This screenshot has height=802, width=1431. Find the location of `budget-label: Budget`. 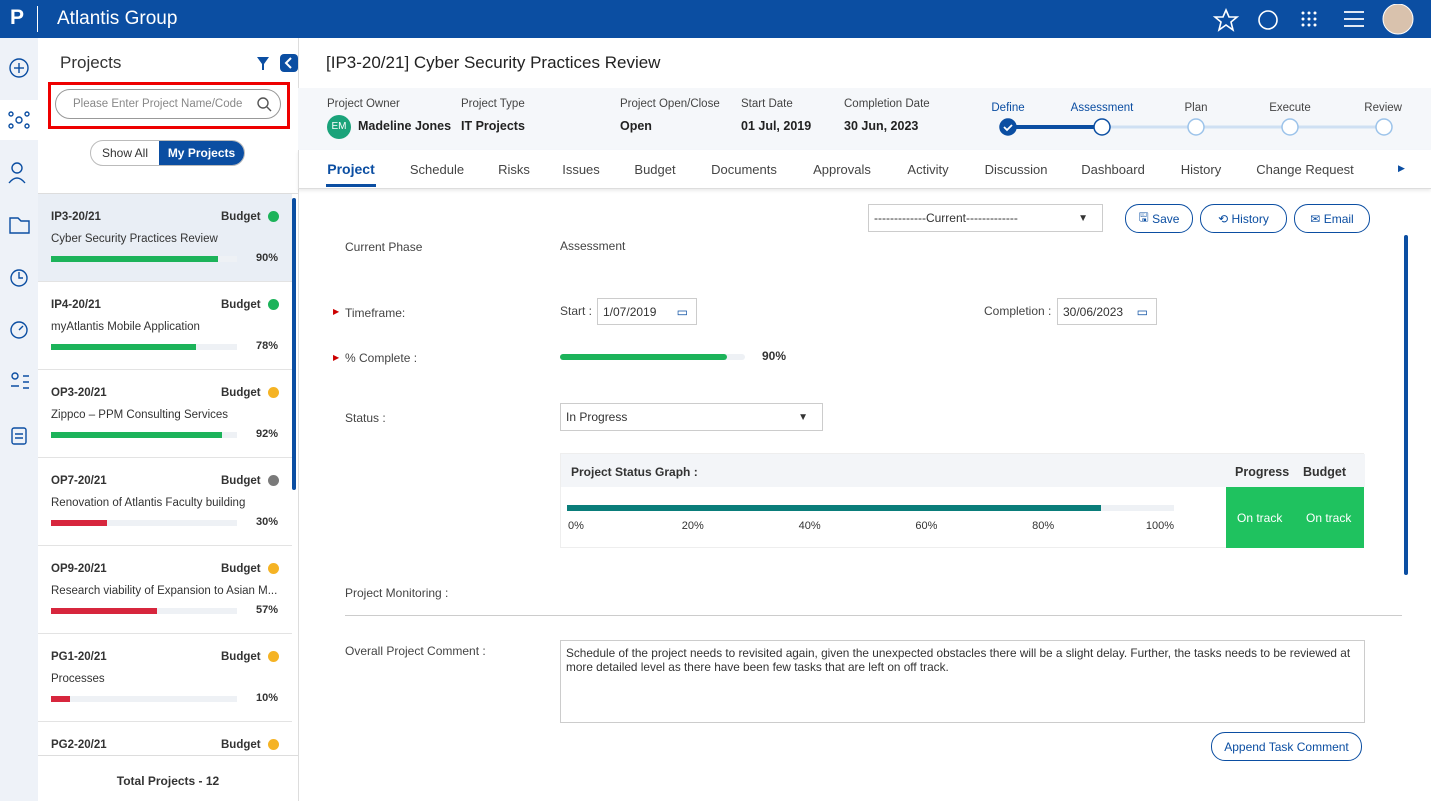

budget-label: Budget is located at coordinates (241, 569).